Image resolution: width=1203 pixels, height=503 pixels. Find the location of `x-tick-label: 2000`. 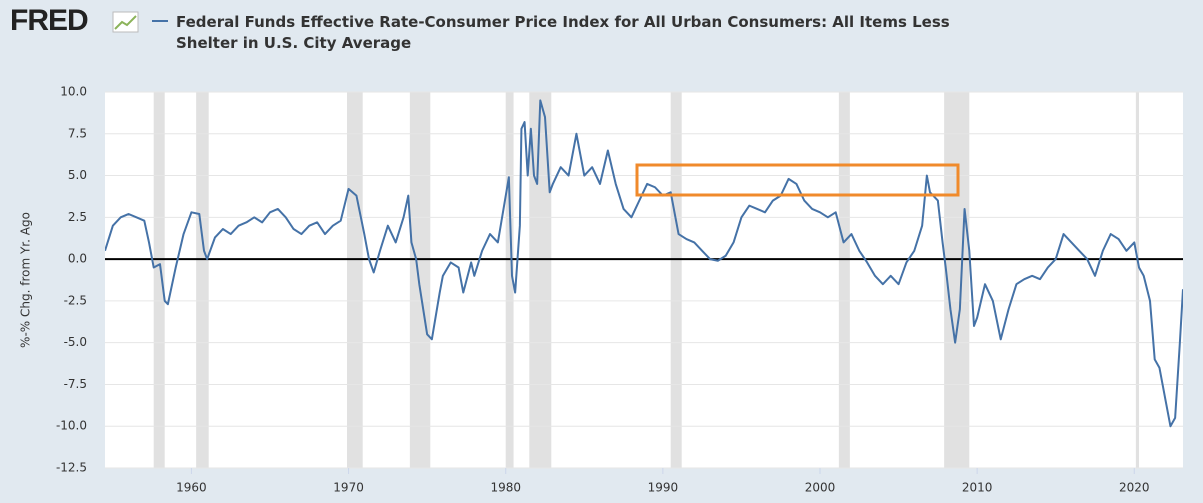

x-tick-label: 2000 is located at coordinates (820, 488).